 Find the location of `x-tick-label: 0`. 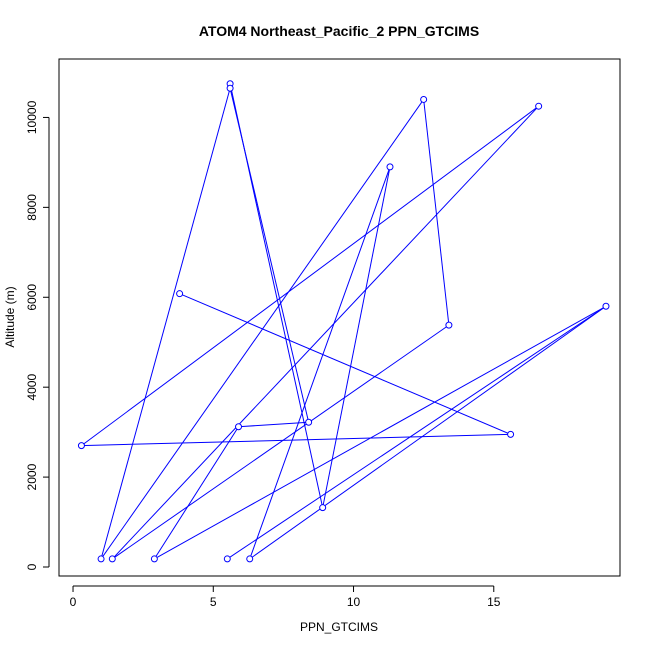

x-tick-label: 0 is located at coordinates (73, 602).